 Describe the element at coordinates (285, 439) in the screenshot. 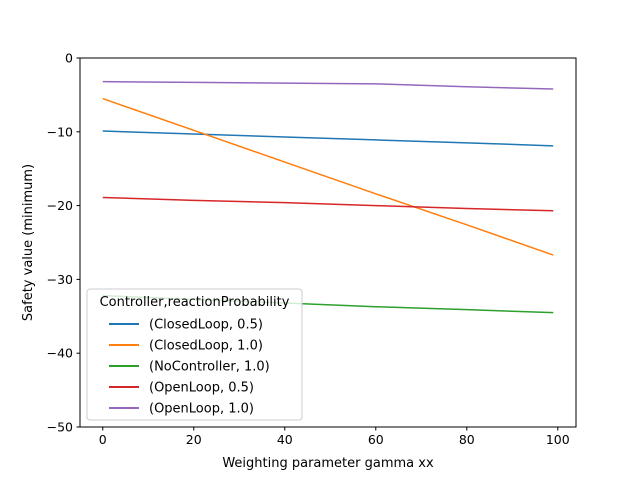

I see `x-tick-label: 40` at that location.